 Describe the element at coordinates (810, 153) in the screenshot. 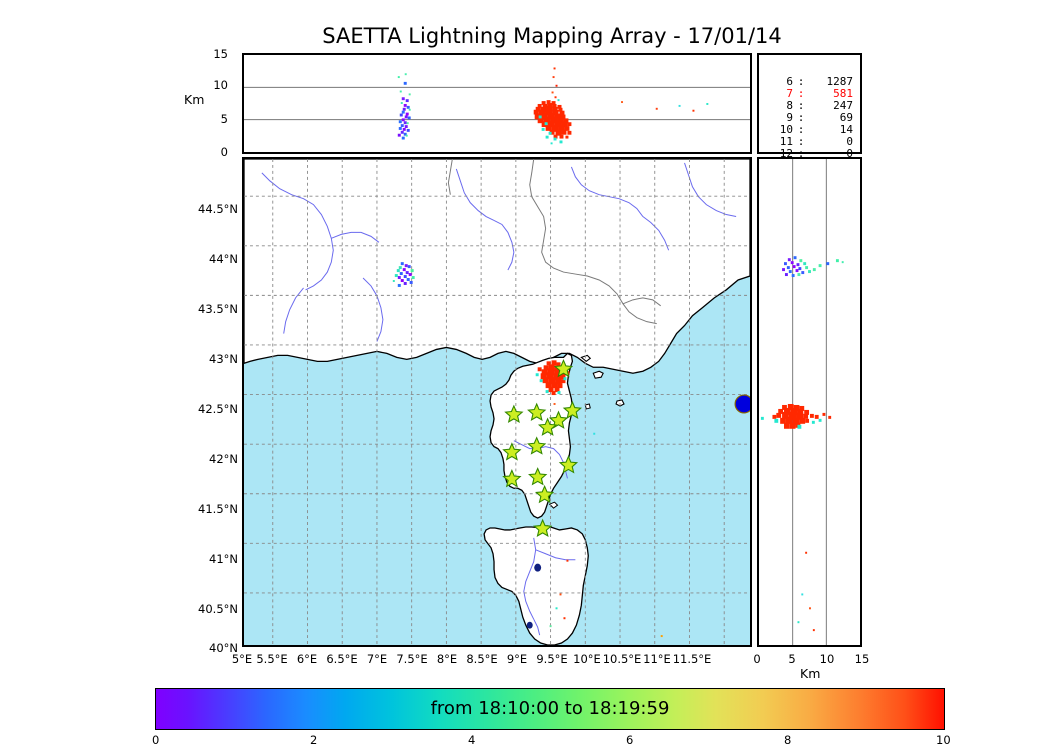

I see `legend-row: 12: 0` at that location.